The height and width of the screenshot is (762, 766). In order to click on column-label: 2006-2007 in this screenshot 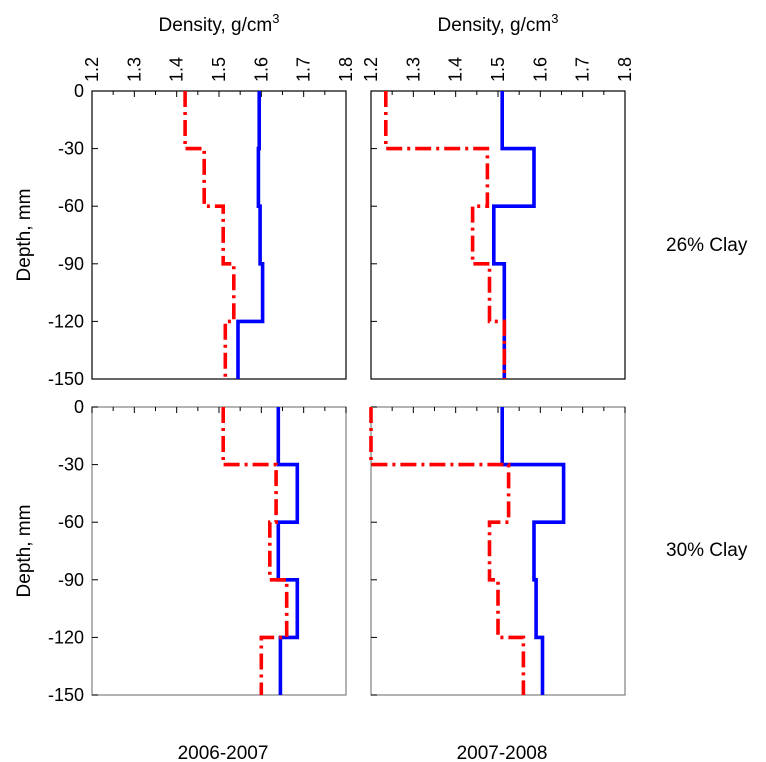, I will do `click(223, 752)`.